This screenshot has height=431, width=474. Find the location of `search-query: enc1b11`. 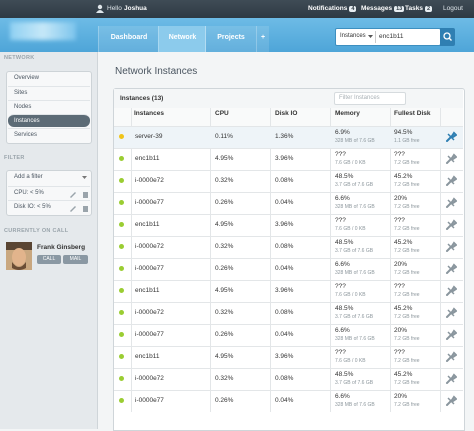

search-query: enc1b11 is located at coordinates (391, 36).